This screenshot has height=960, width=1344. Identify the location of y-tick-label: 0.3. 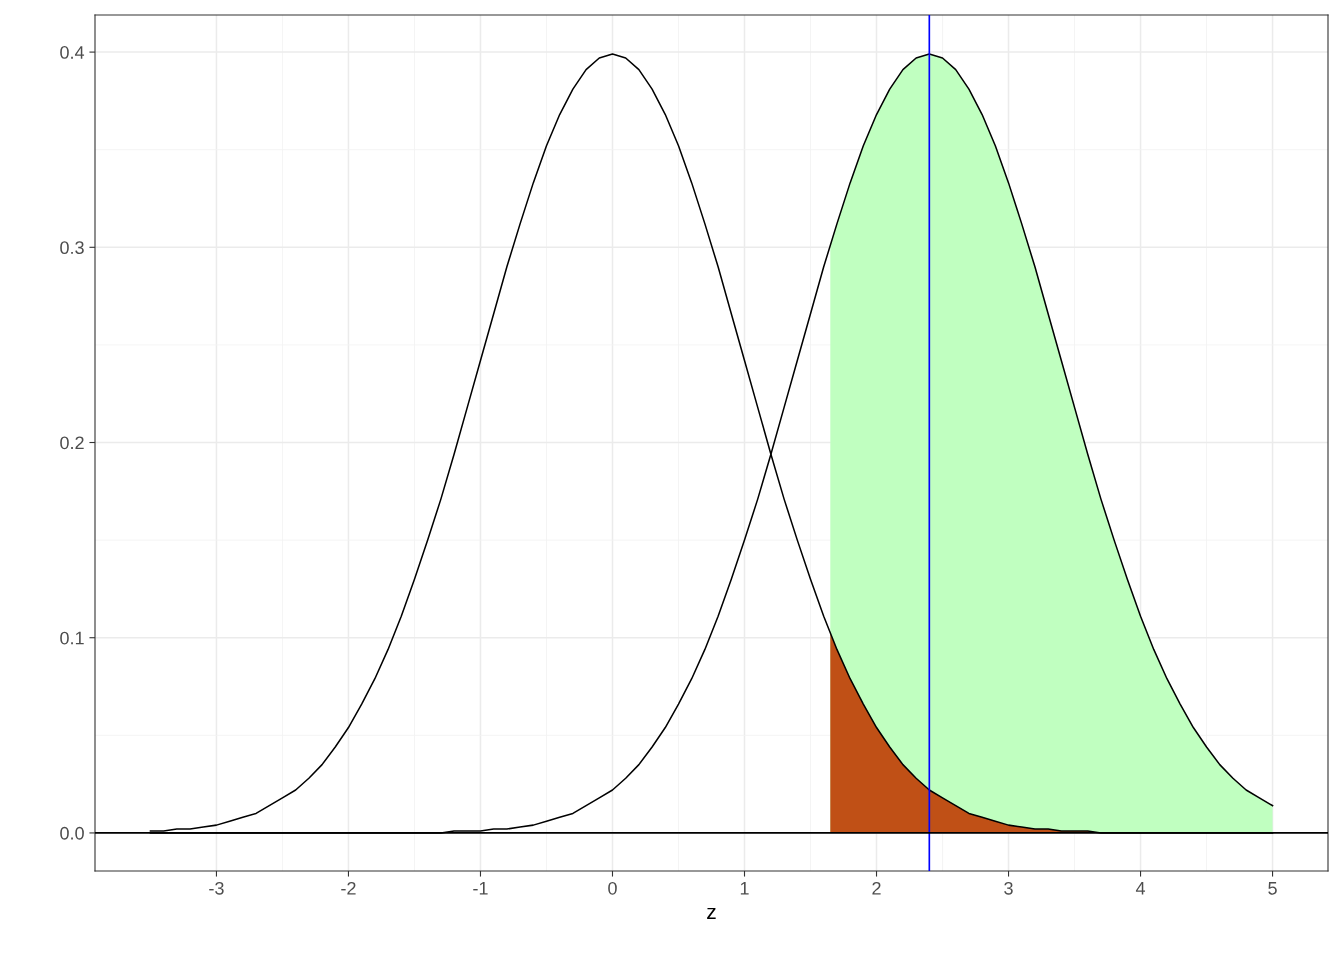
(72, 248).